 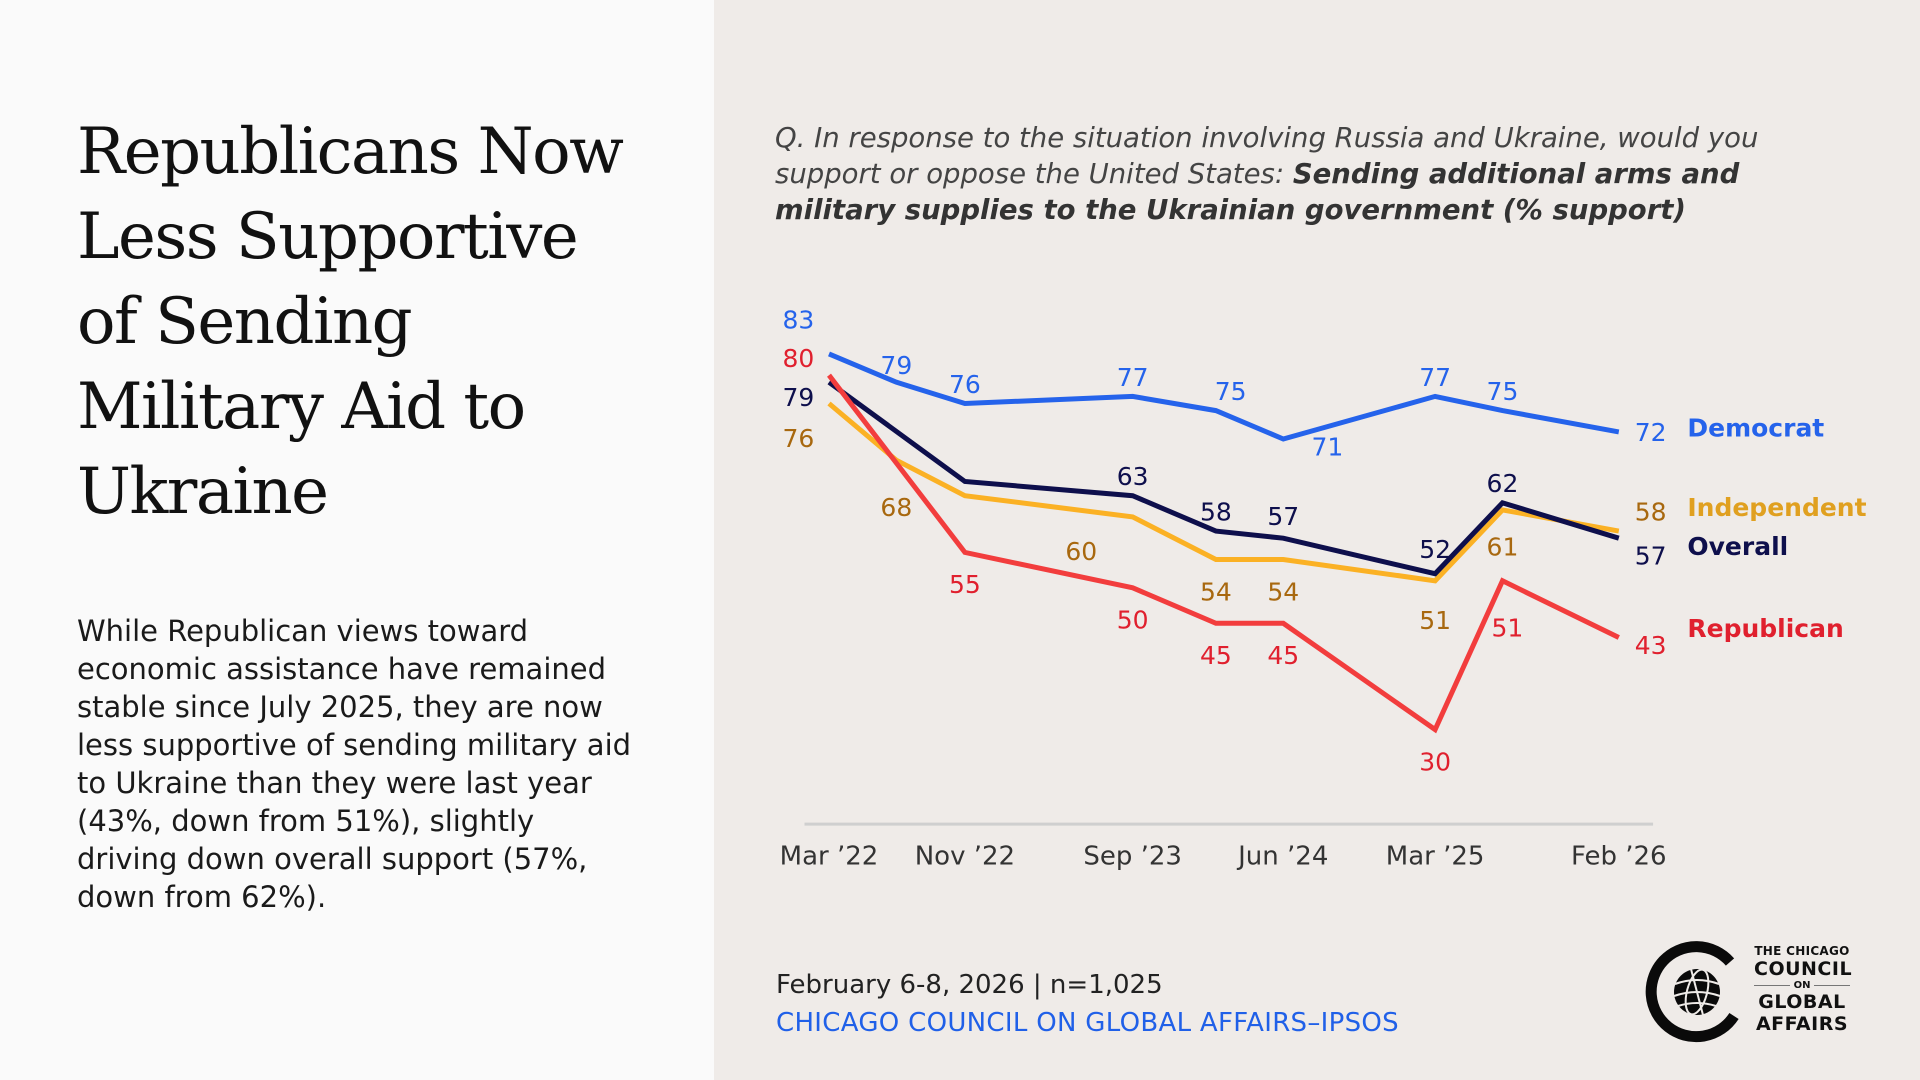 What do you see at coordinates (1435, 549) in the screenshot?
I see `data-label-overall: 52` at bounding box center [1435, 549].